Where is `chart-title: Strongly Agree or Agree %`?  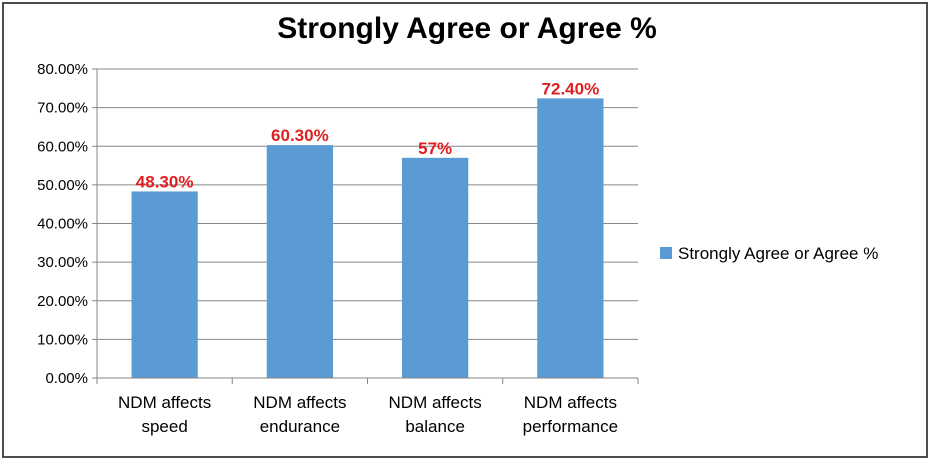
chart-title: Strongly Agree or Agree % is located at coordinates (467, 28).